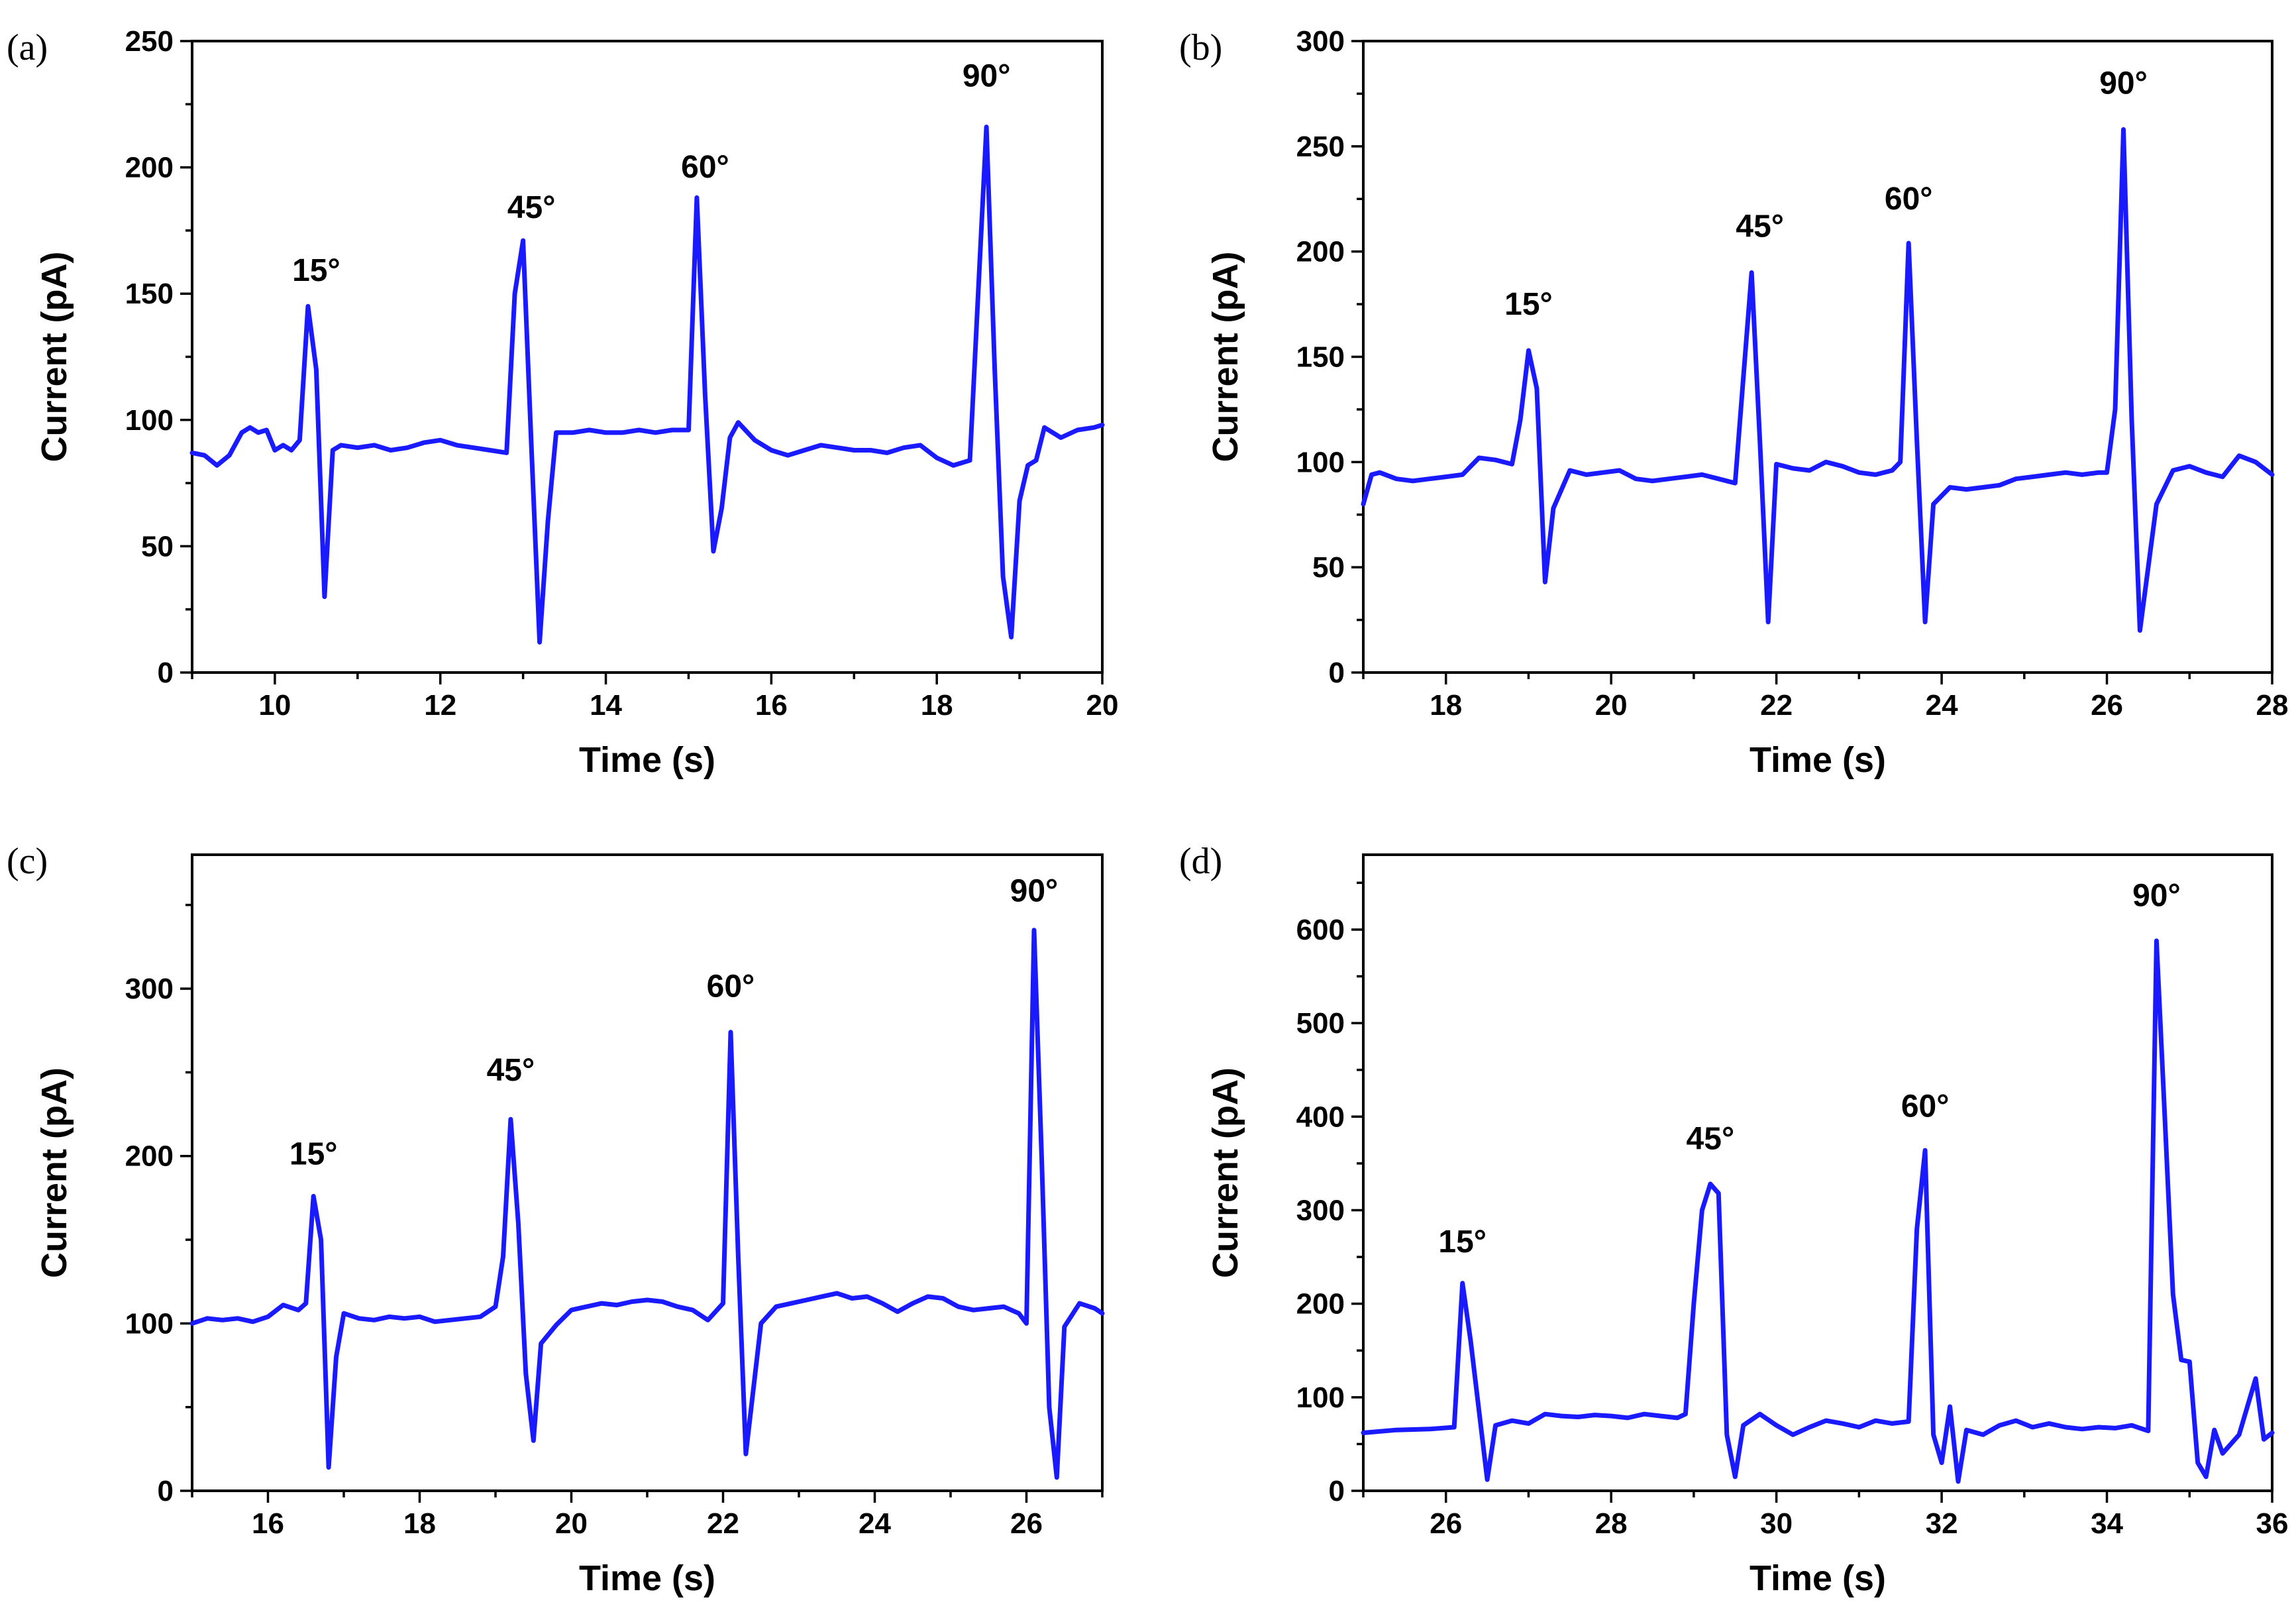 The width and height of the screenshot is (2296, 1622). I want to click on chart-3-angle-annotation: 15°, so click(1462, 1242).